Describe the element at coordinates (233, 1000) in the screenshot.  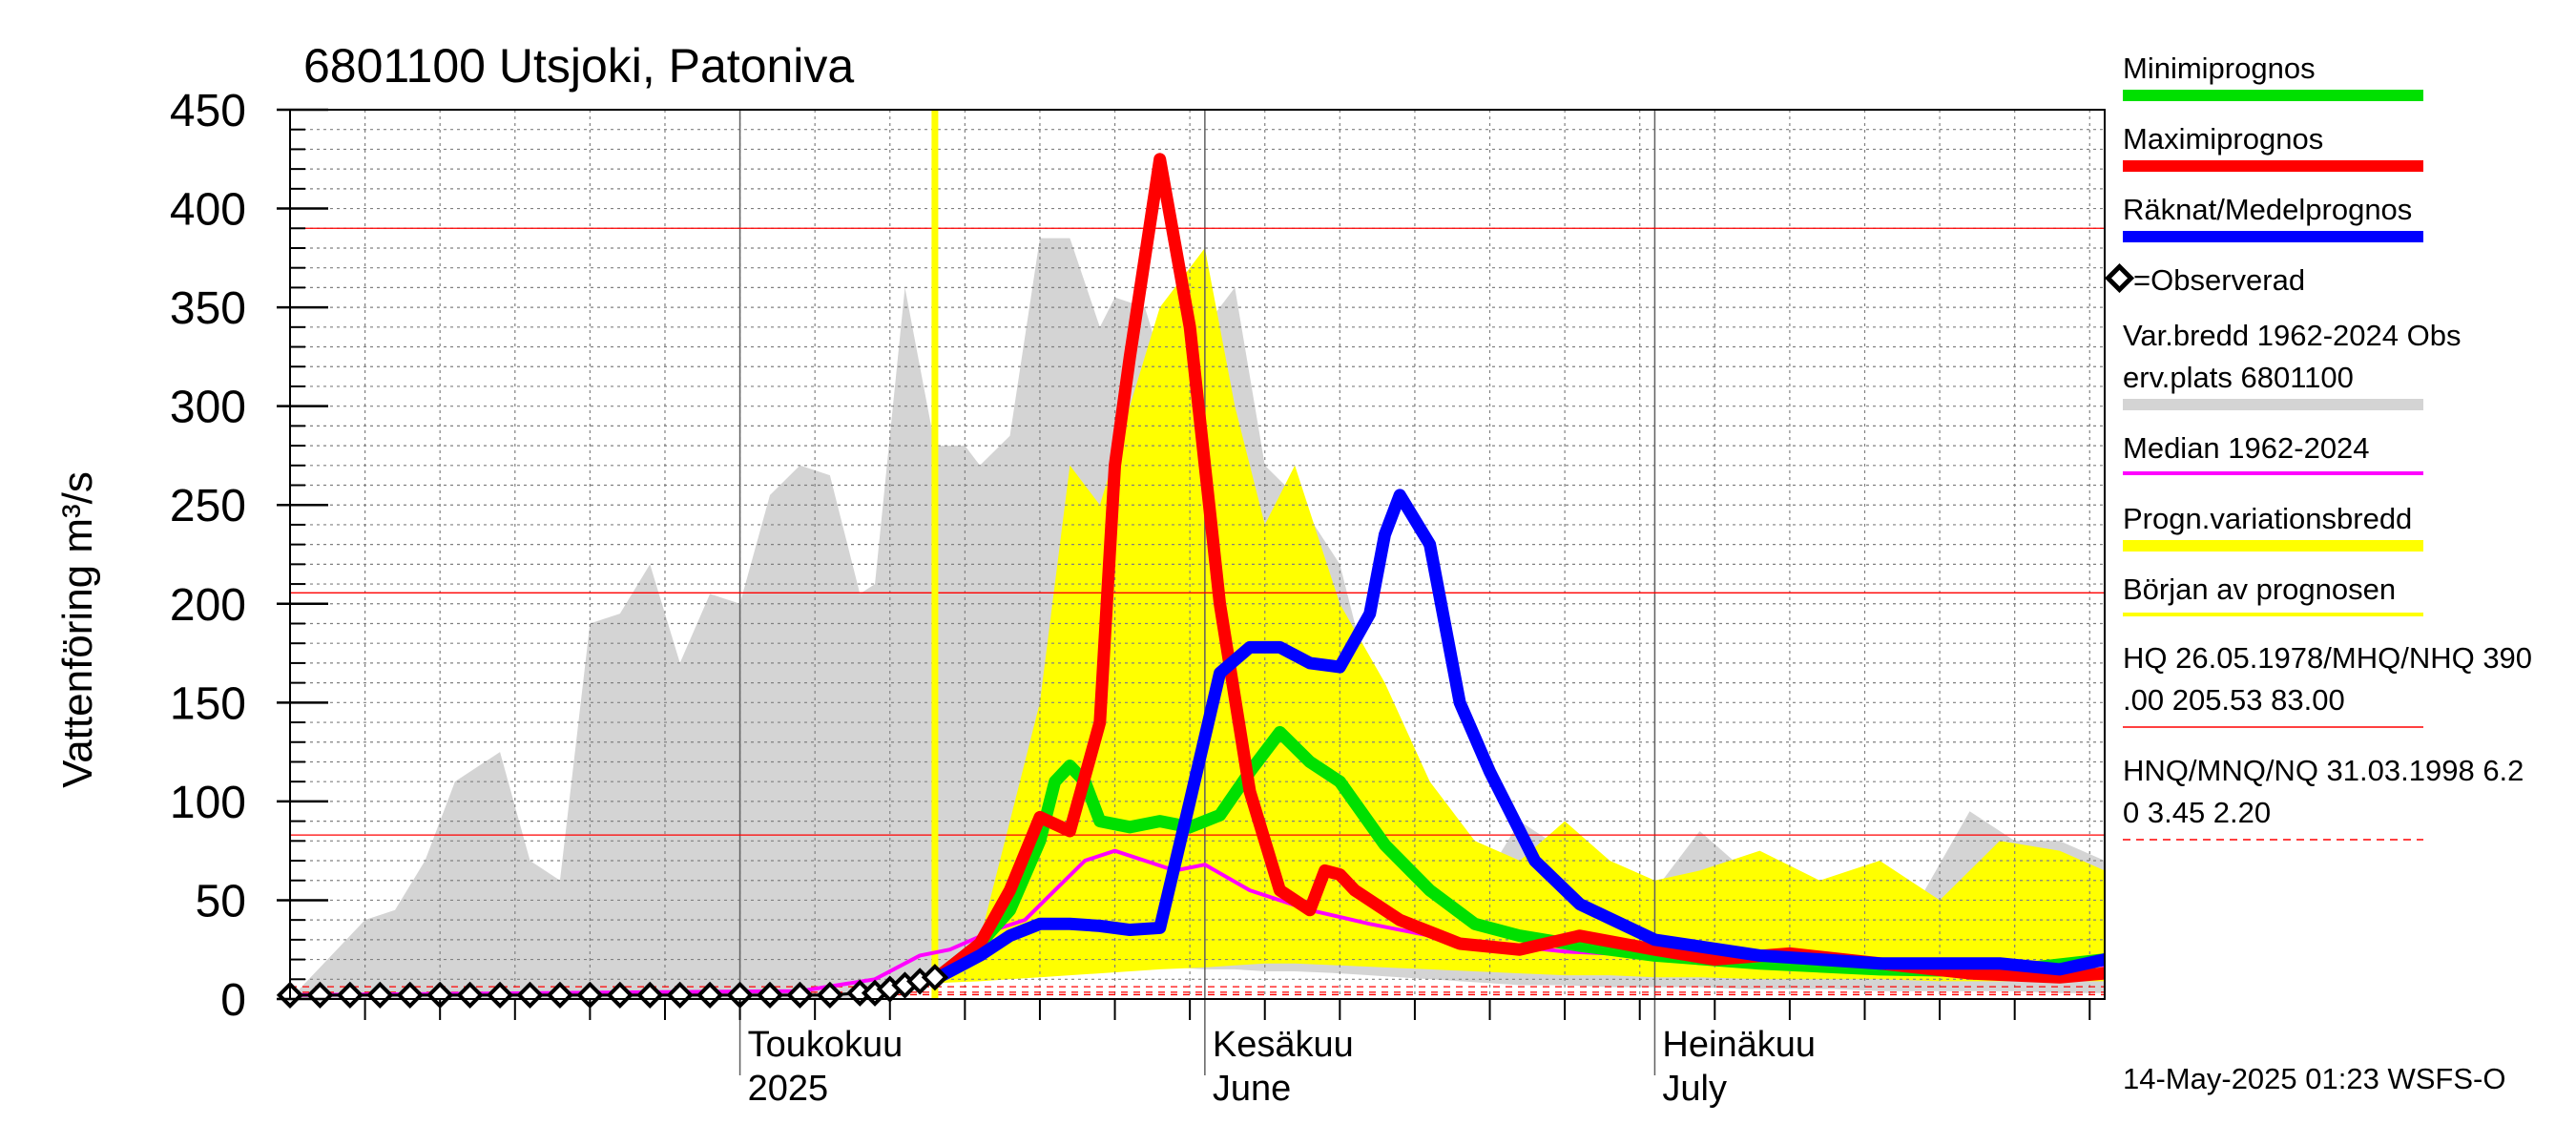
I see `y-tick-label: 0` at that location.